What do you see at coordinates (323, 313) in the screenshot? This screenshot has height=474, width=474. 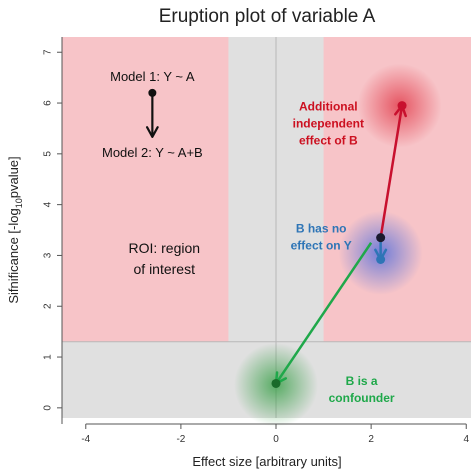 I see `effect-arrow-2-shaft` at bounding box center [323, 313].